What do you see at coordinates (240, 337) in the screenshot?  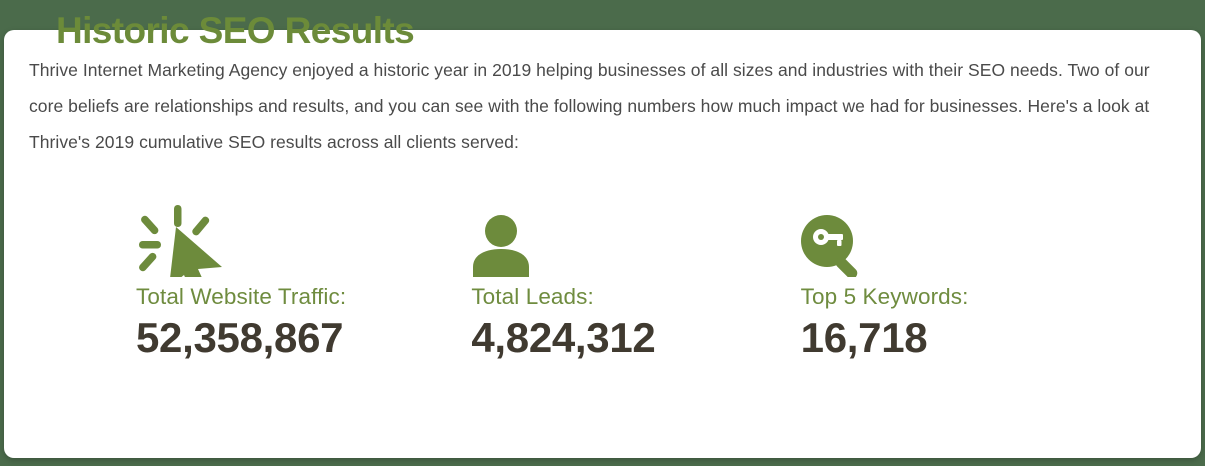 I see `stat-value: 52,358,867` at bounding box center [240, 337].